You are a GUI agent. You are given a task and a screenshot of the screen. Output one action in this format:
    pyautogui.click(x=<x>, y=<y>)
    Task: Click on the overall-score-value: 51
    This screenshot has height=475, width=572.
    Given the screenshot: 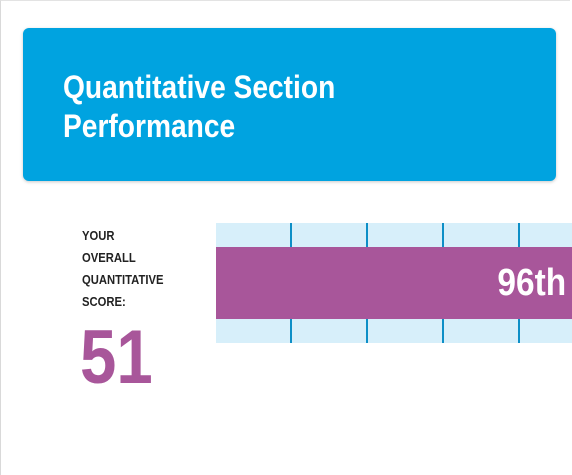 What is the action you would take?
    pyautogui.click(x=116, y=357)
    